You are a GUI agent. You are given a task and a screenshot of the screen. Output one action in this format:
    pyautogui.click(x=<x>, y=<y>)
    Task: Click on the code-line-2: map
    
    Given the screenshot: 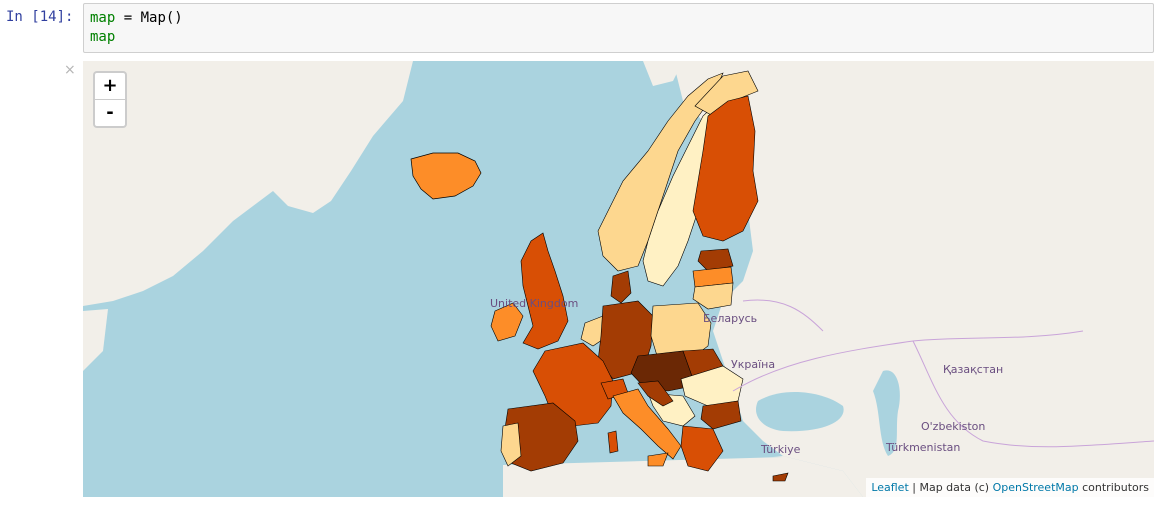 What is the action you would take?
    pyautogui.click(x=618, y=37)
    